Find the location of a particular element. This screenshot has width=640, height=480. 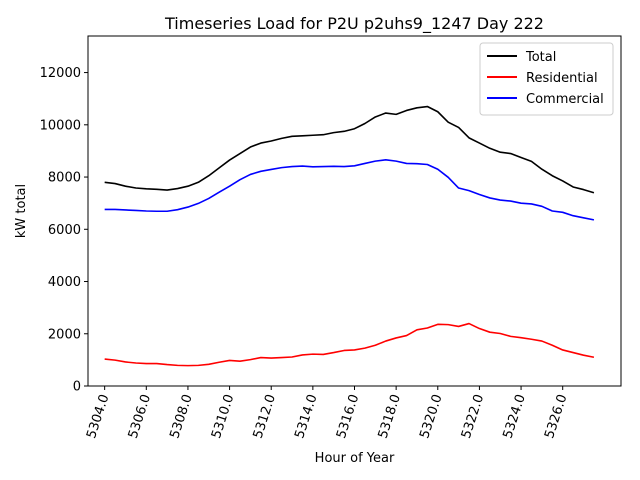

series-line-total is located at coordinates (349, 149).